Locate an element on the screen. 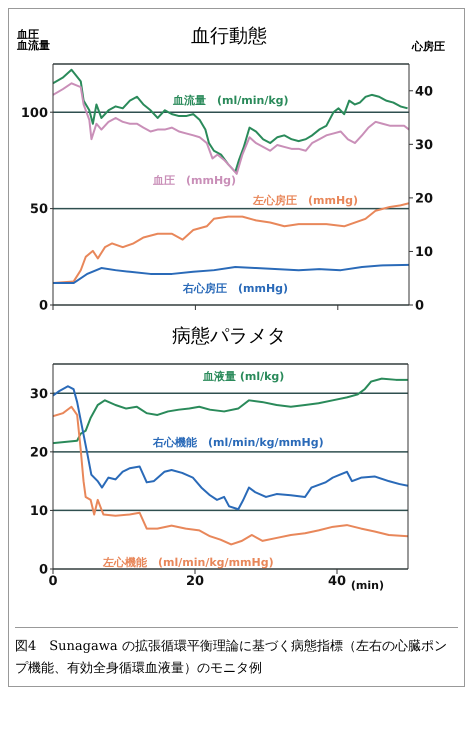 The image size is (471, 741). caption: 図4 Sunagawa の拡張循環平衡理論に基づく病態指標（左右の心臓ポンプ機能、有効全身循環血液量）のモニタ例 is located at coordinates (236, 653).